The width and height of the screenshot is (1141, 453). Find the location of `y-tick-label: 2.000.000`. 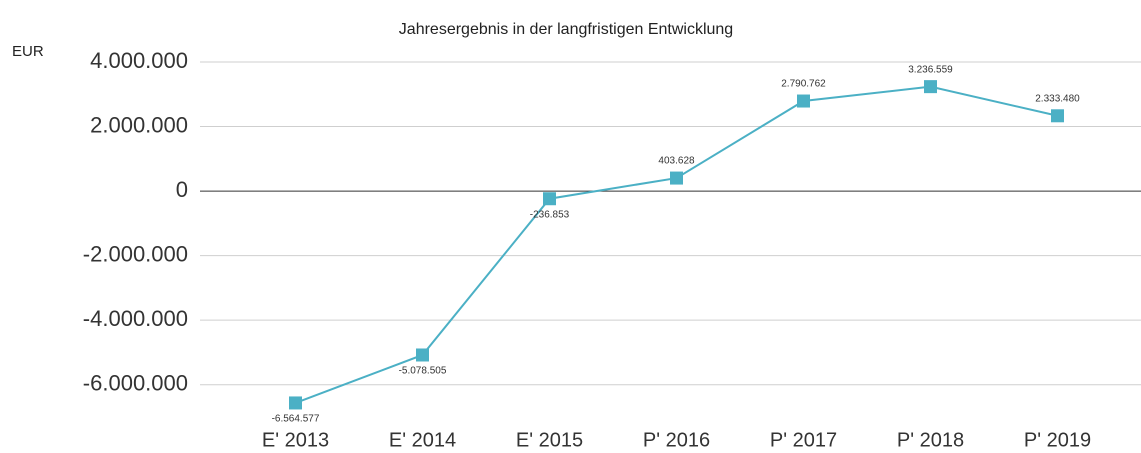

y-tick-label: 2.000.000 is located at coordinates (139, 124).